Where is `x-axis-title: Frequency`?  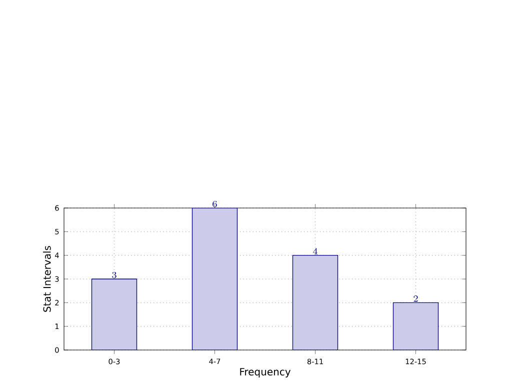 x-axis-title: Frequency is located at coordinates (265, 373).